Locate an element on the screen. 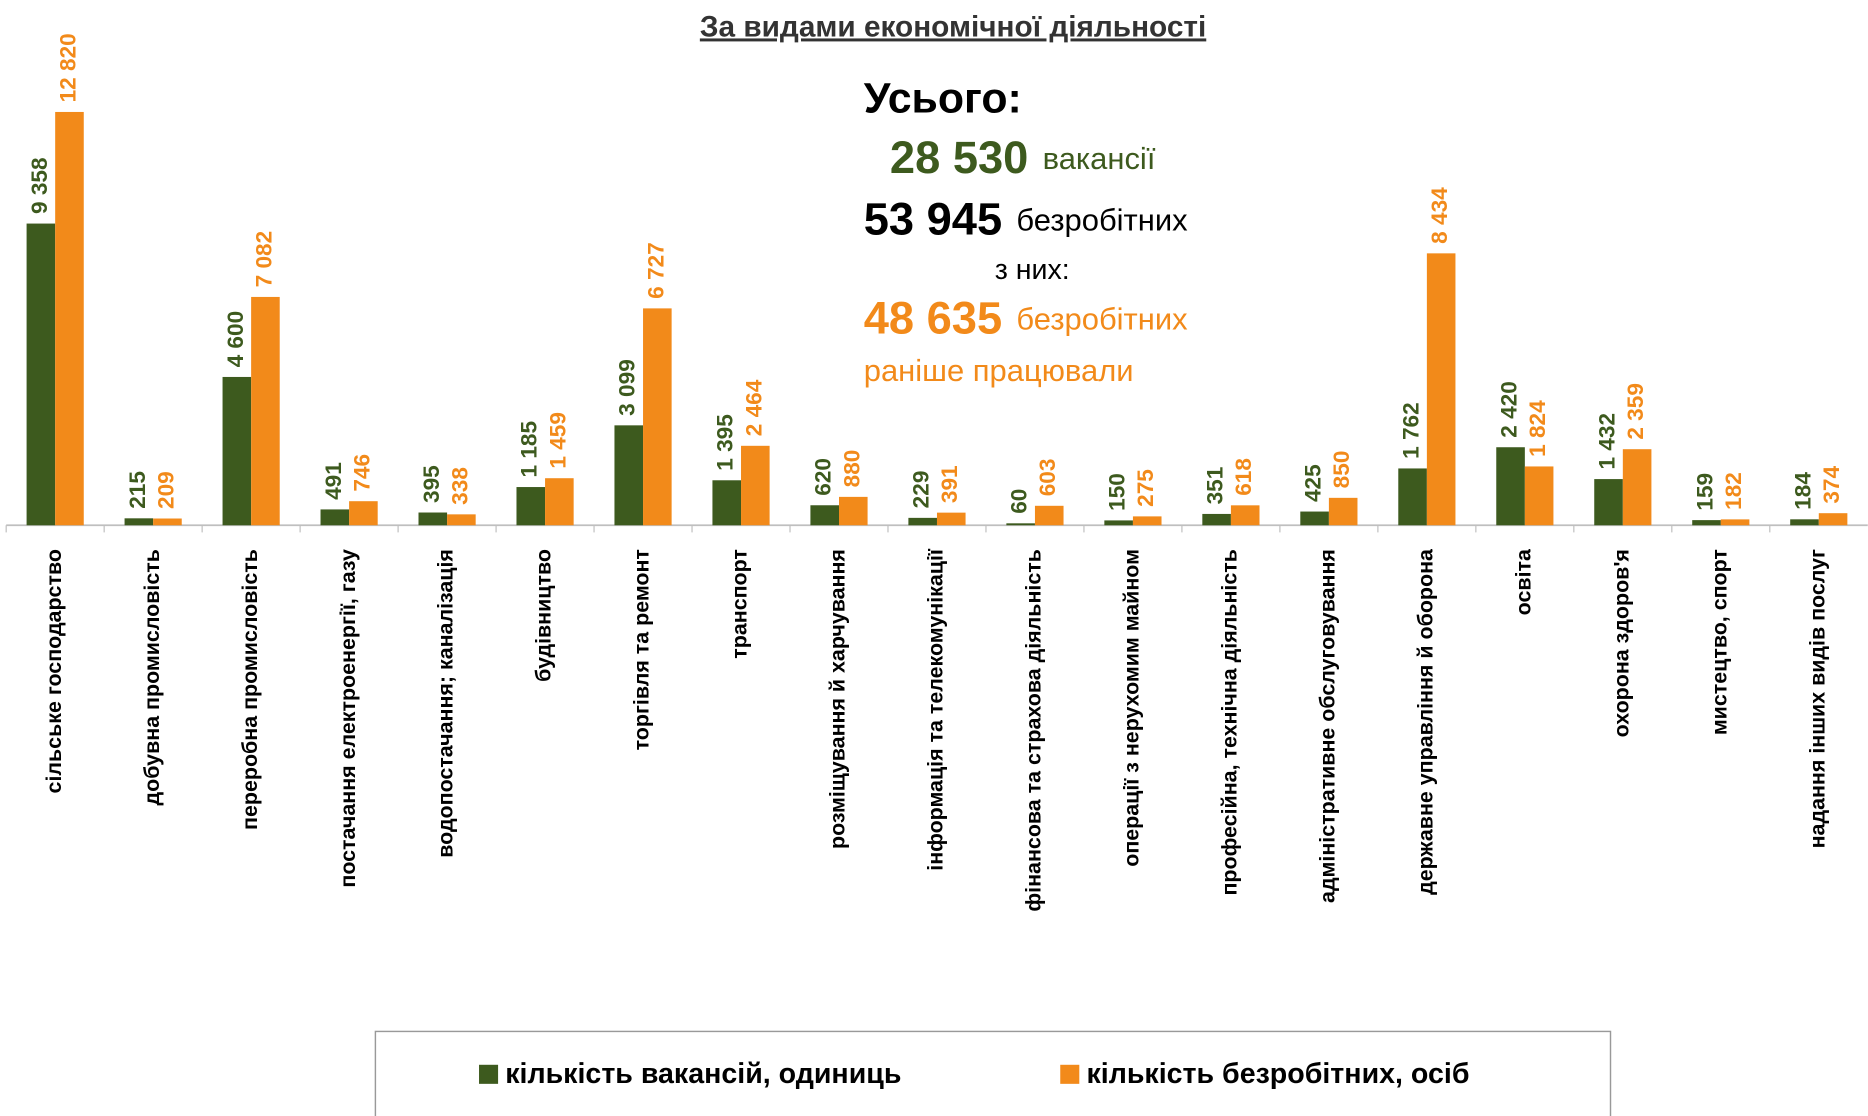  value-label: 425 is located at coordinates (1313, 483).